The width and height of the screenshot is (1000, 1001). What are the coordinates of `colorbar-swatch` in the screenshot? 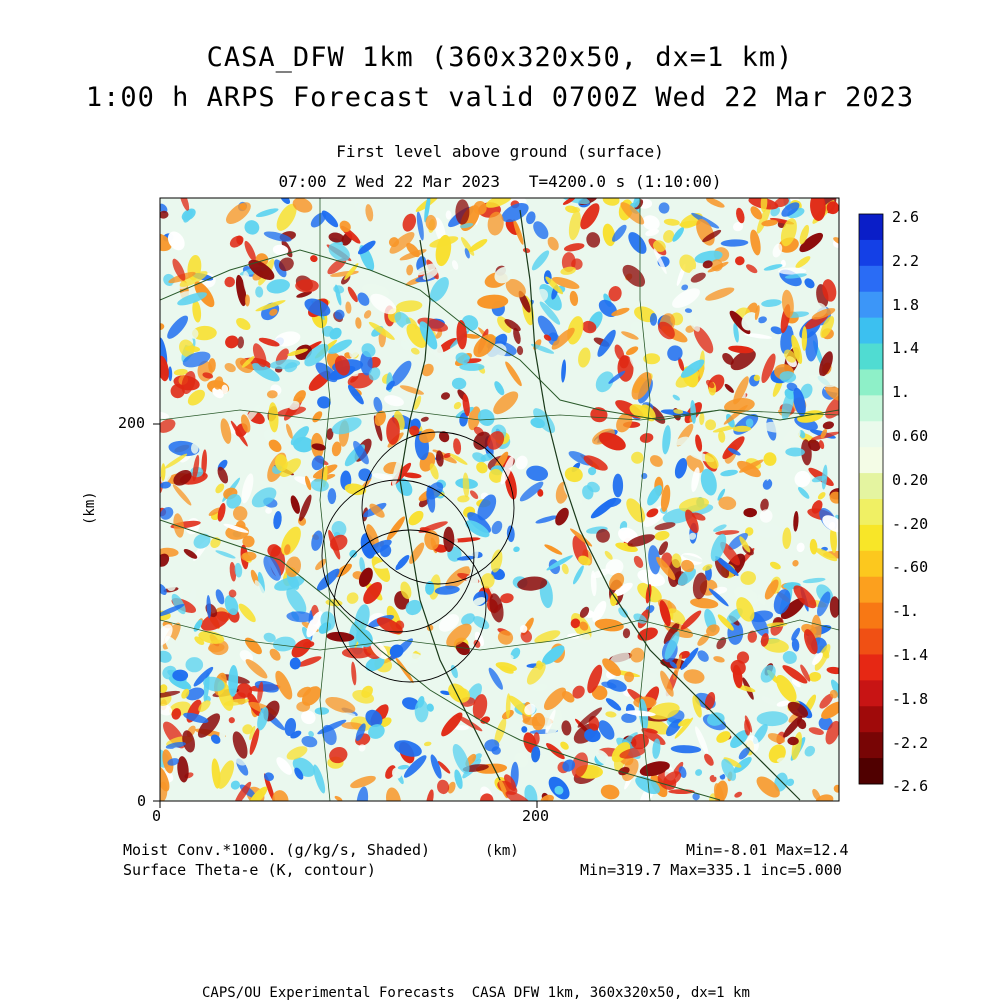 It's located at (871, 590).